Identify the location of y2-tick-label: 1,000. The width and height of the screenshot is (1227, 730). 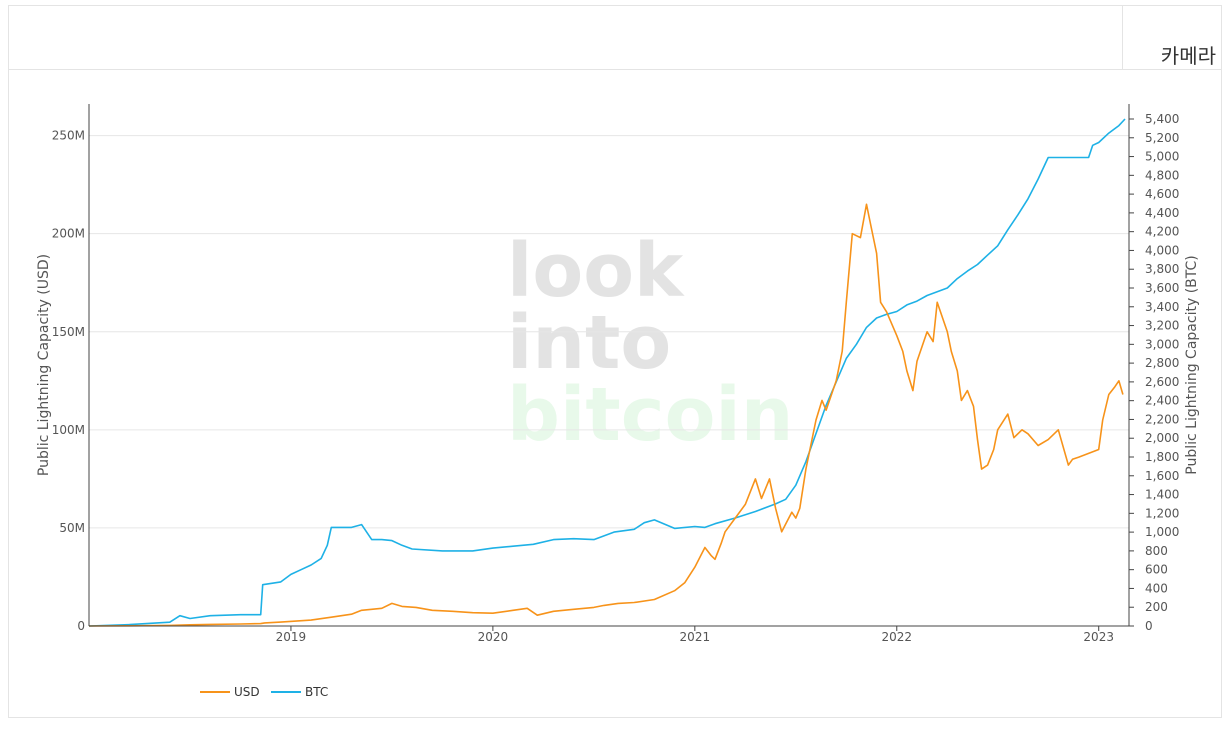
(1162, 532).